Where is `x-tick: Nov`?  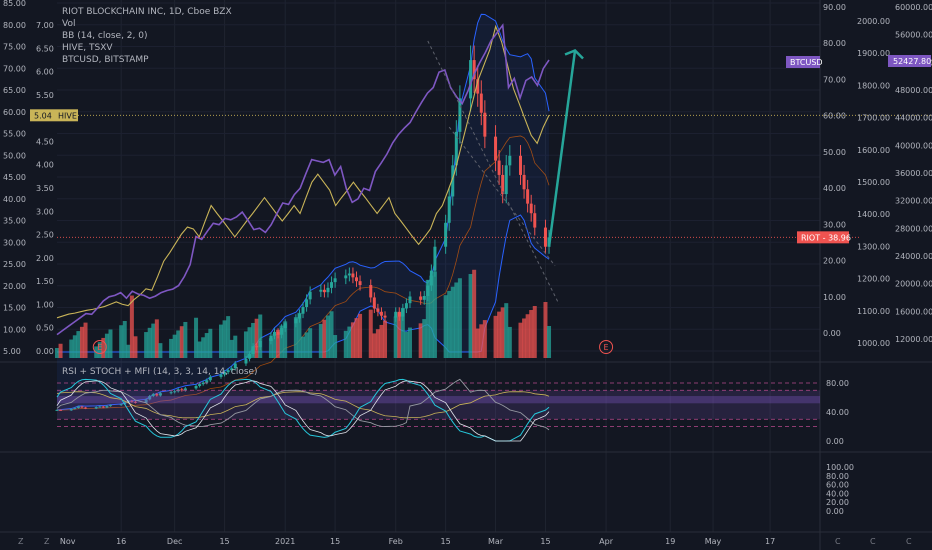
x-tick: Nov is located at coordinates (68, 541).